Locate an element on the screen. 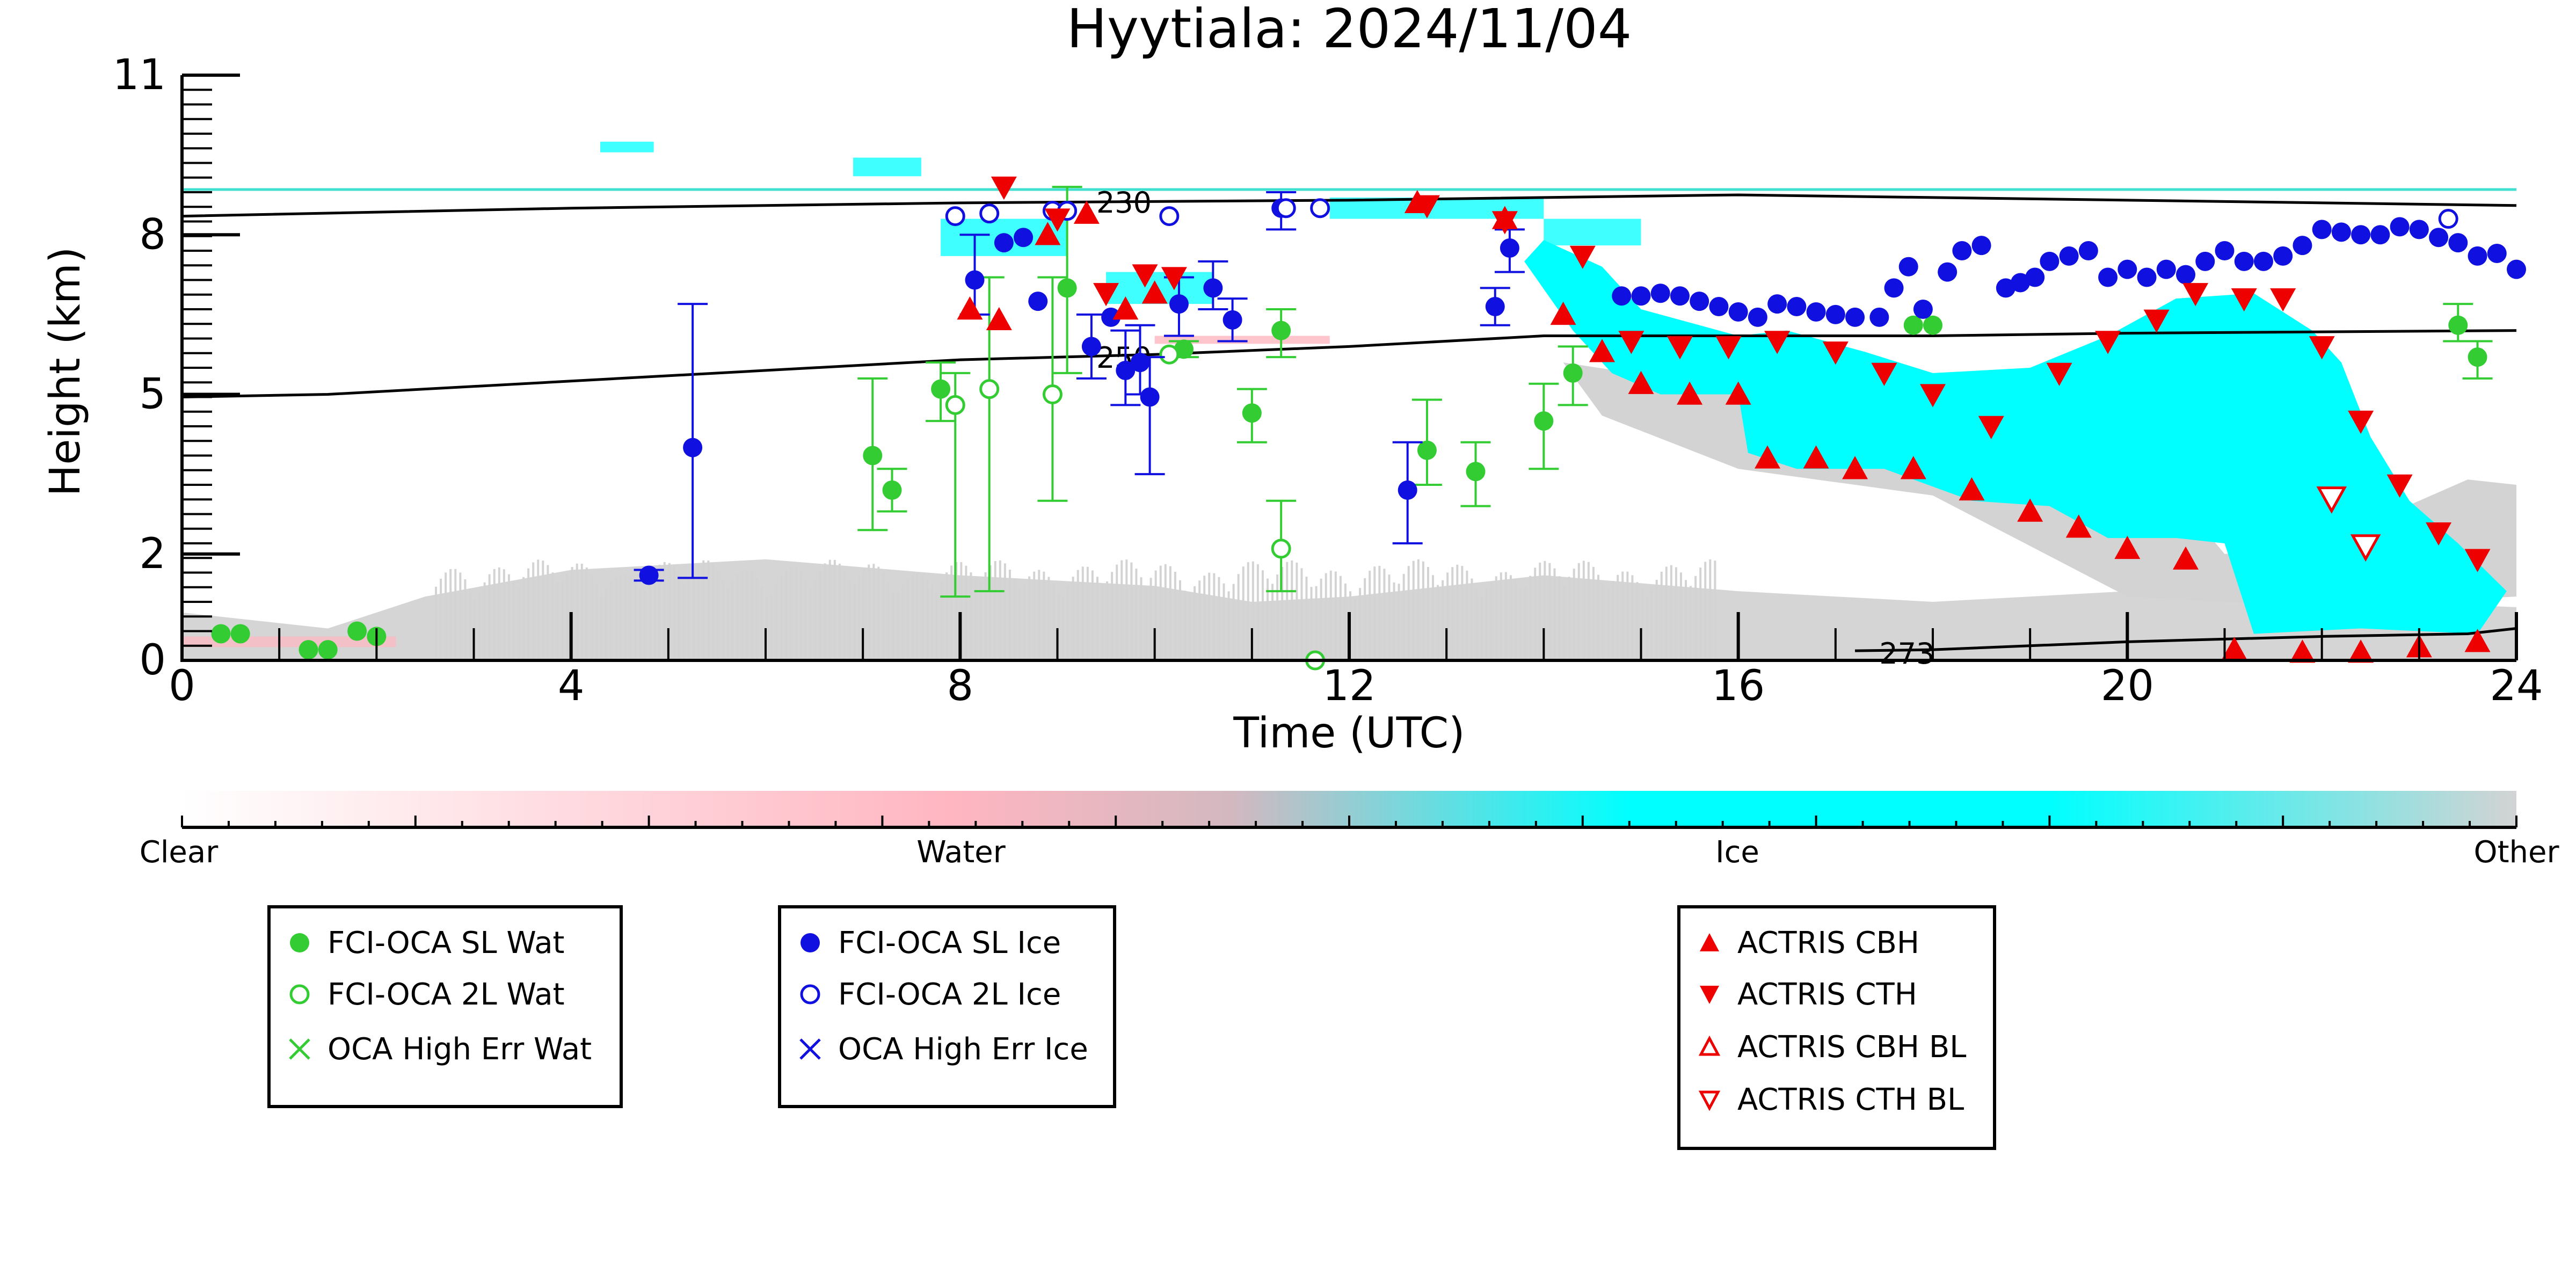  open-circle-green-icon is located at coordinates (299, 994).